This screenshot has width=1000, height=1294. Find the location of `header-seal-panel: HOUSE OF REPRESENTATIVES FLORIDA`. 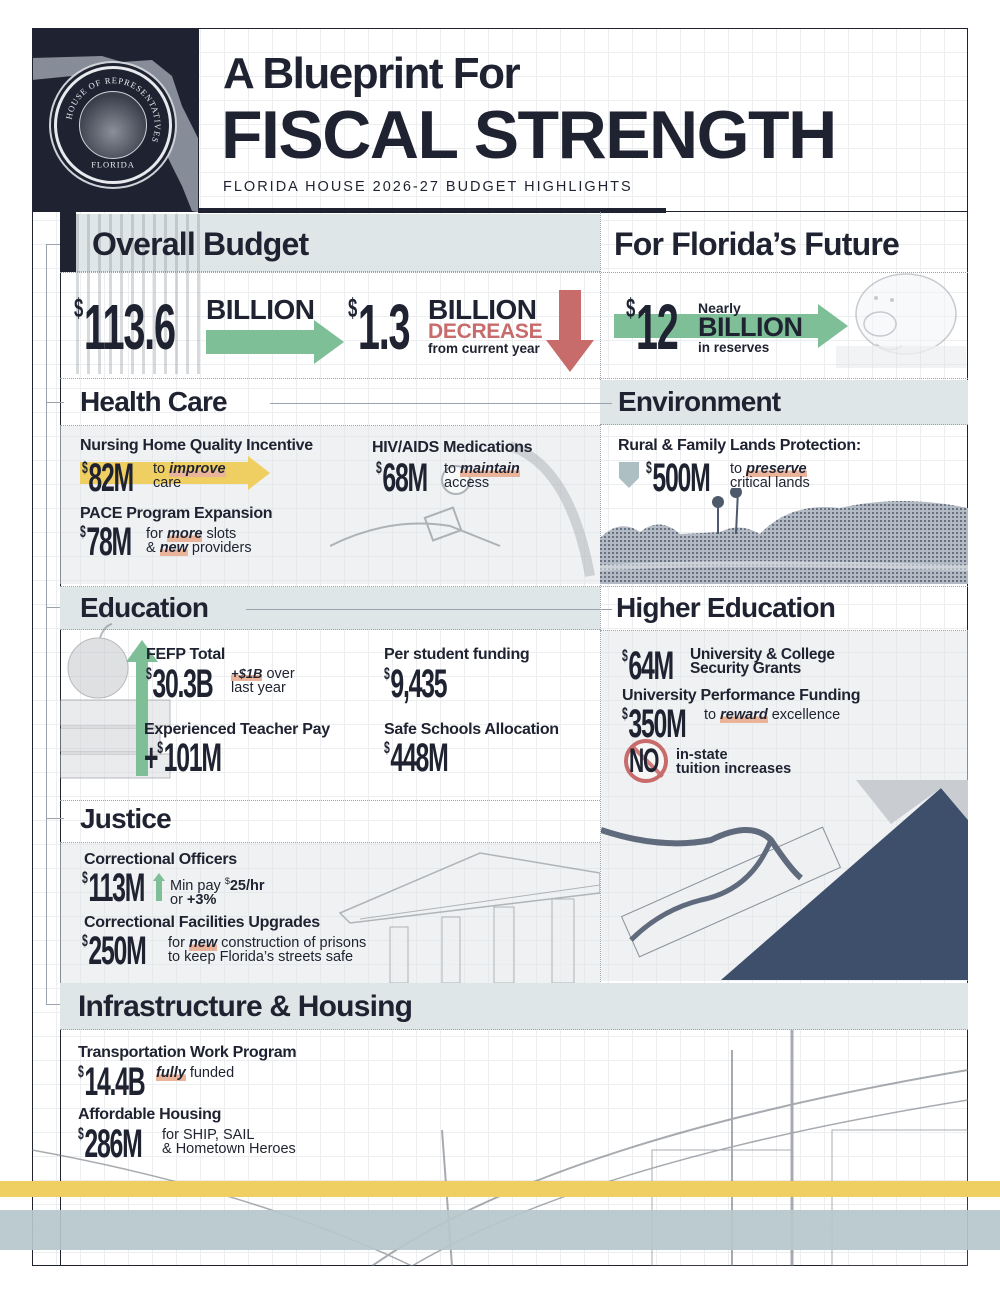

header-seal-panel: HOUSE OF REPRESENTATIVES FLORIDA is located at coordinates (115, 120).